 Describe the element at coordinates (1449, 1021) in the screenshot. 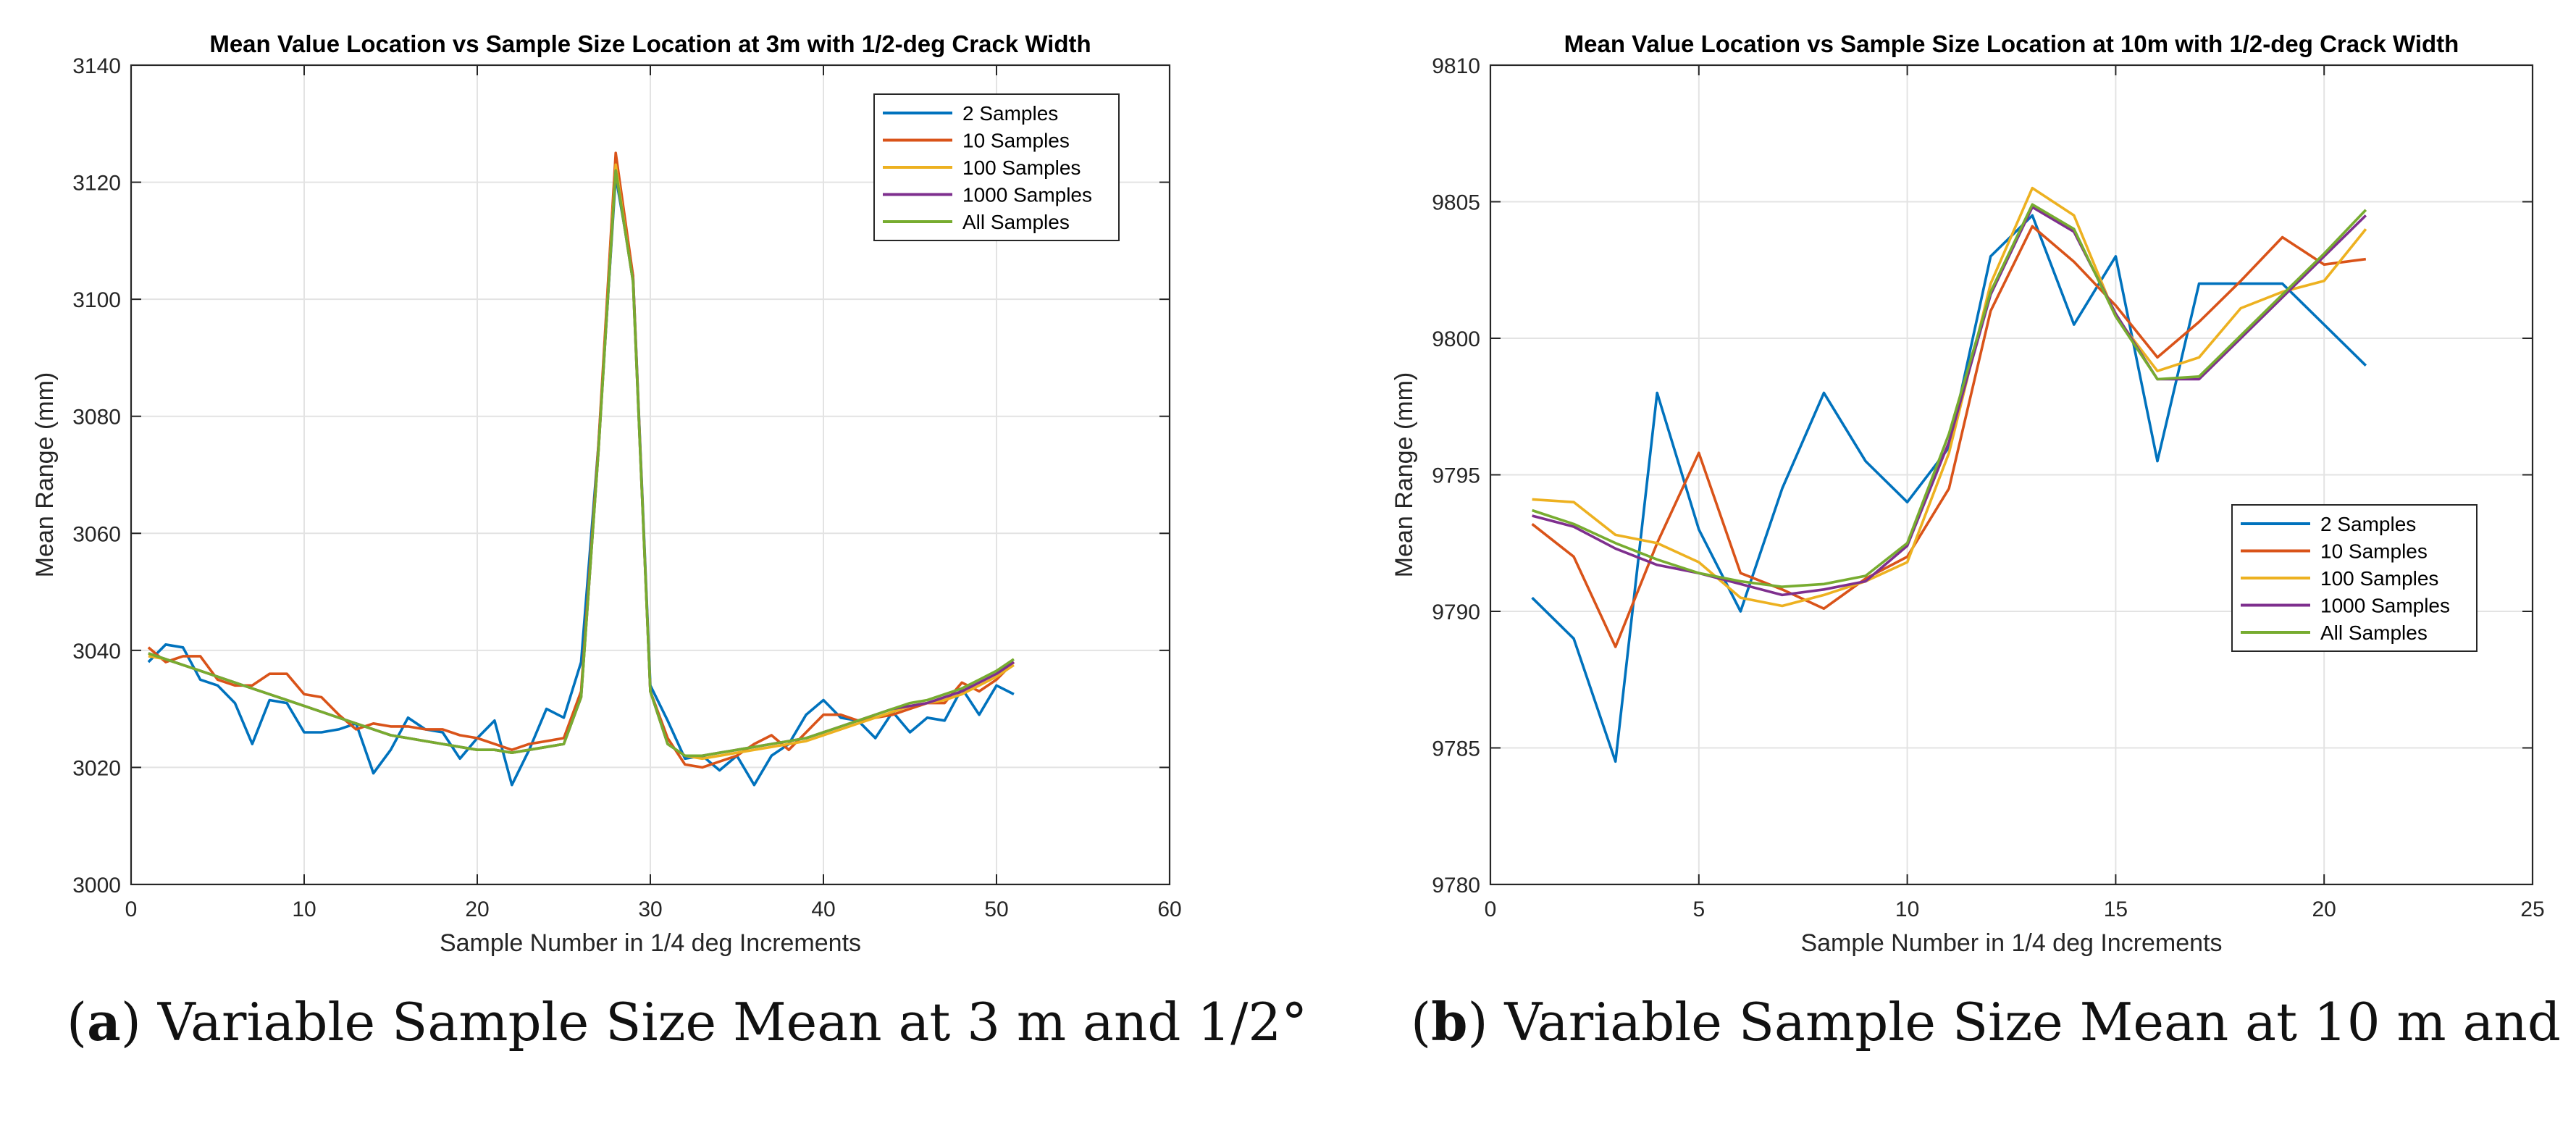

I see `caption-b-letter: b` at that location.